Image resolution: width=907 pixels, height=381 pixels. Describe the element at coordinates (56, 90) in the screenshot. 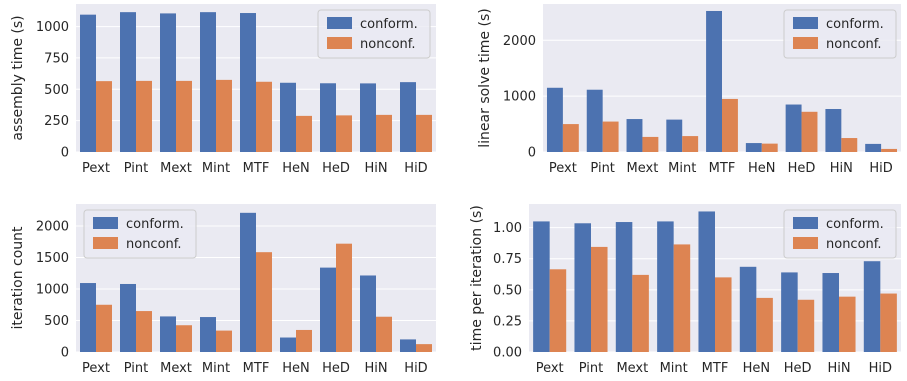

I see `y-tick-label: 500` at that location.